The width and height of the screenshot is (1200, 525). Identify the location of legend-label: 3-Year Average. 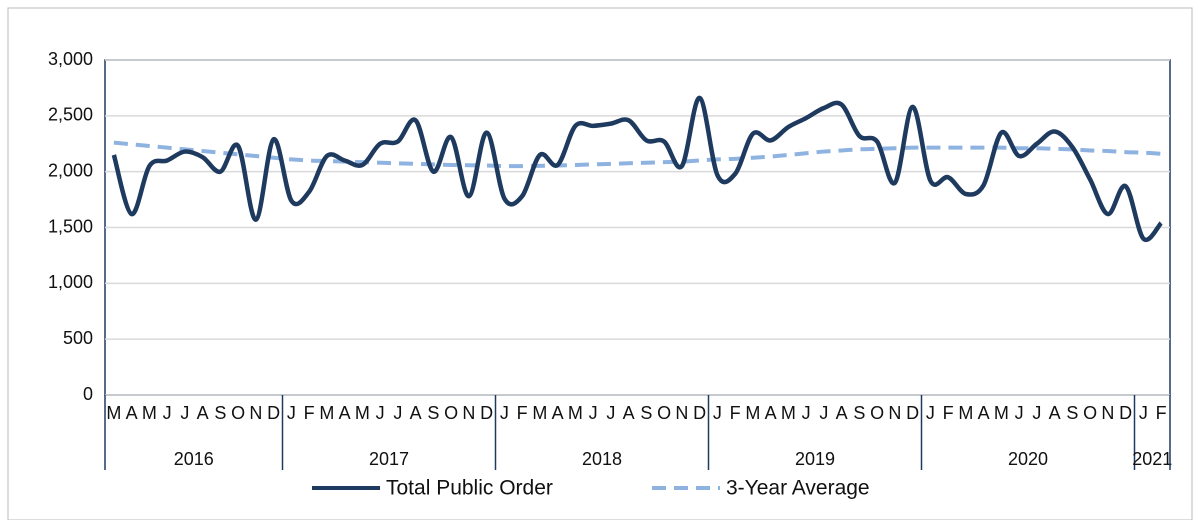
(798, 488).